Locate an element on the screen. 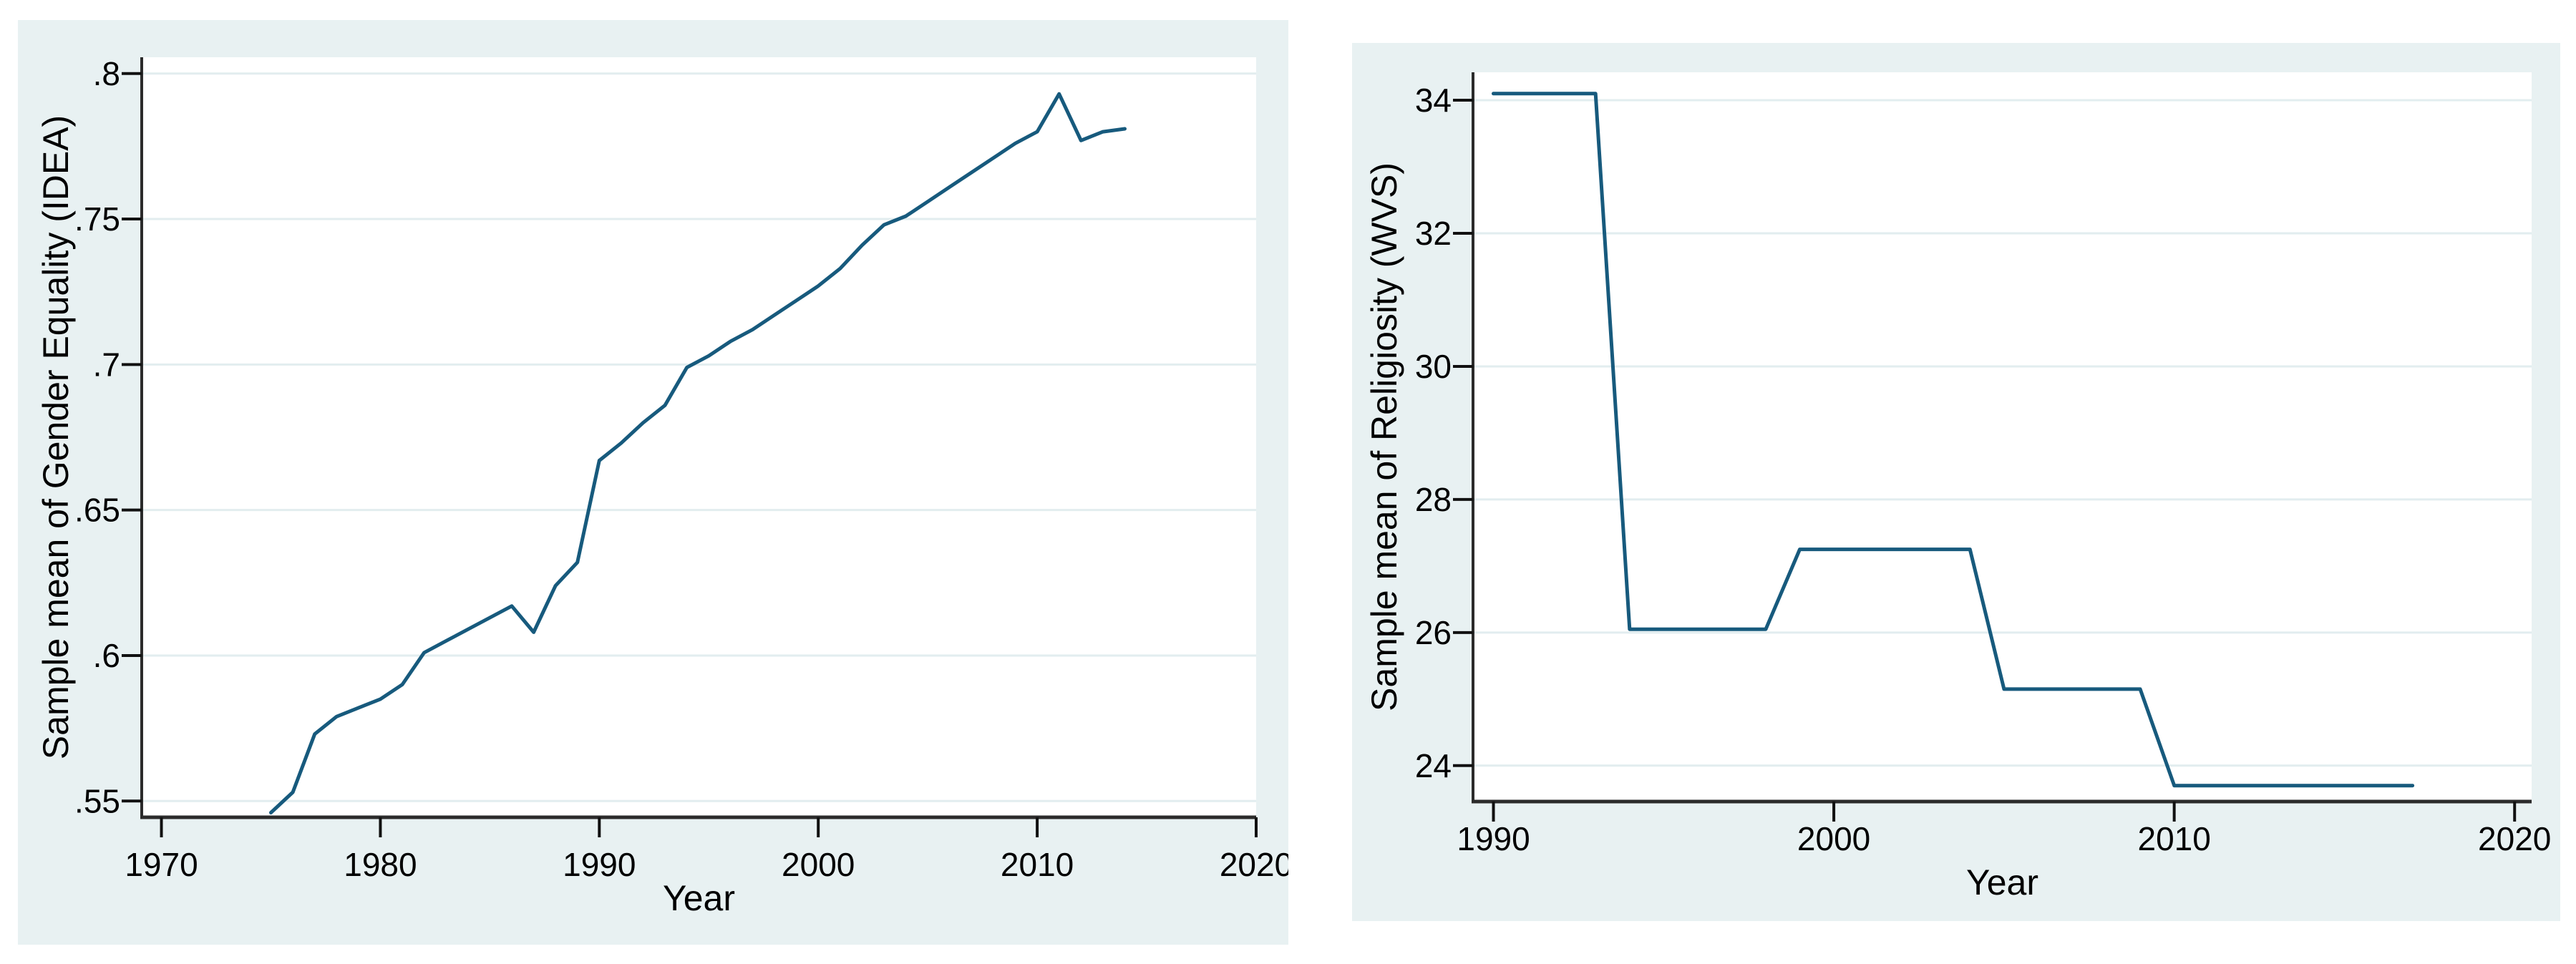 The height and width of the screenshot is (964, 2576). y-tick-label: .7 is located at coordinates (106, 364).